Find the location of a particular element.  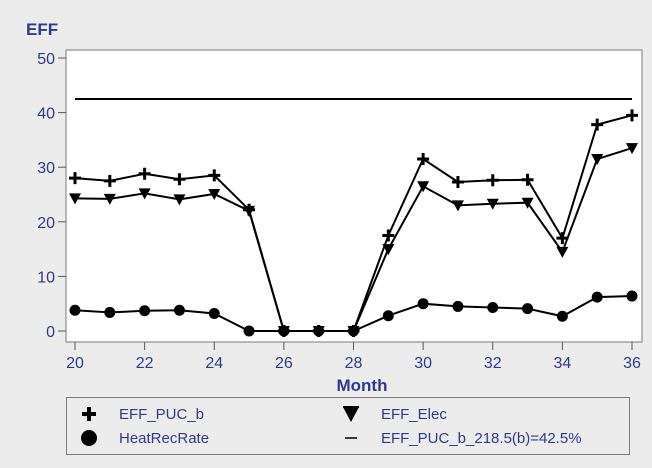

y-tick-label: 0 is located at coordinates (50, 332).